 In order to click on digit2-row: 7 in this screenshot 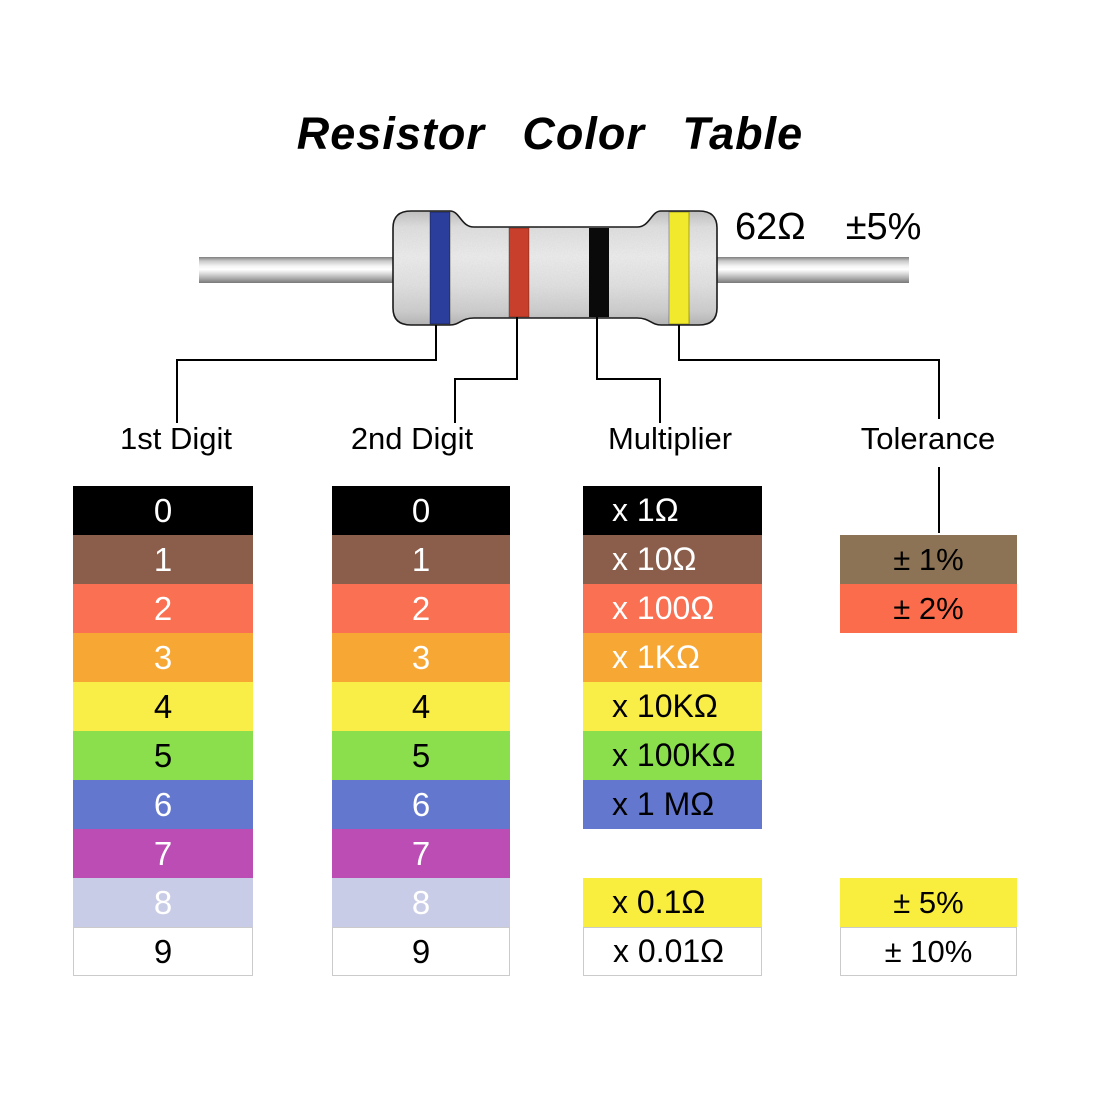, I will do `click(421, 853)`.